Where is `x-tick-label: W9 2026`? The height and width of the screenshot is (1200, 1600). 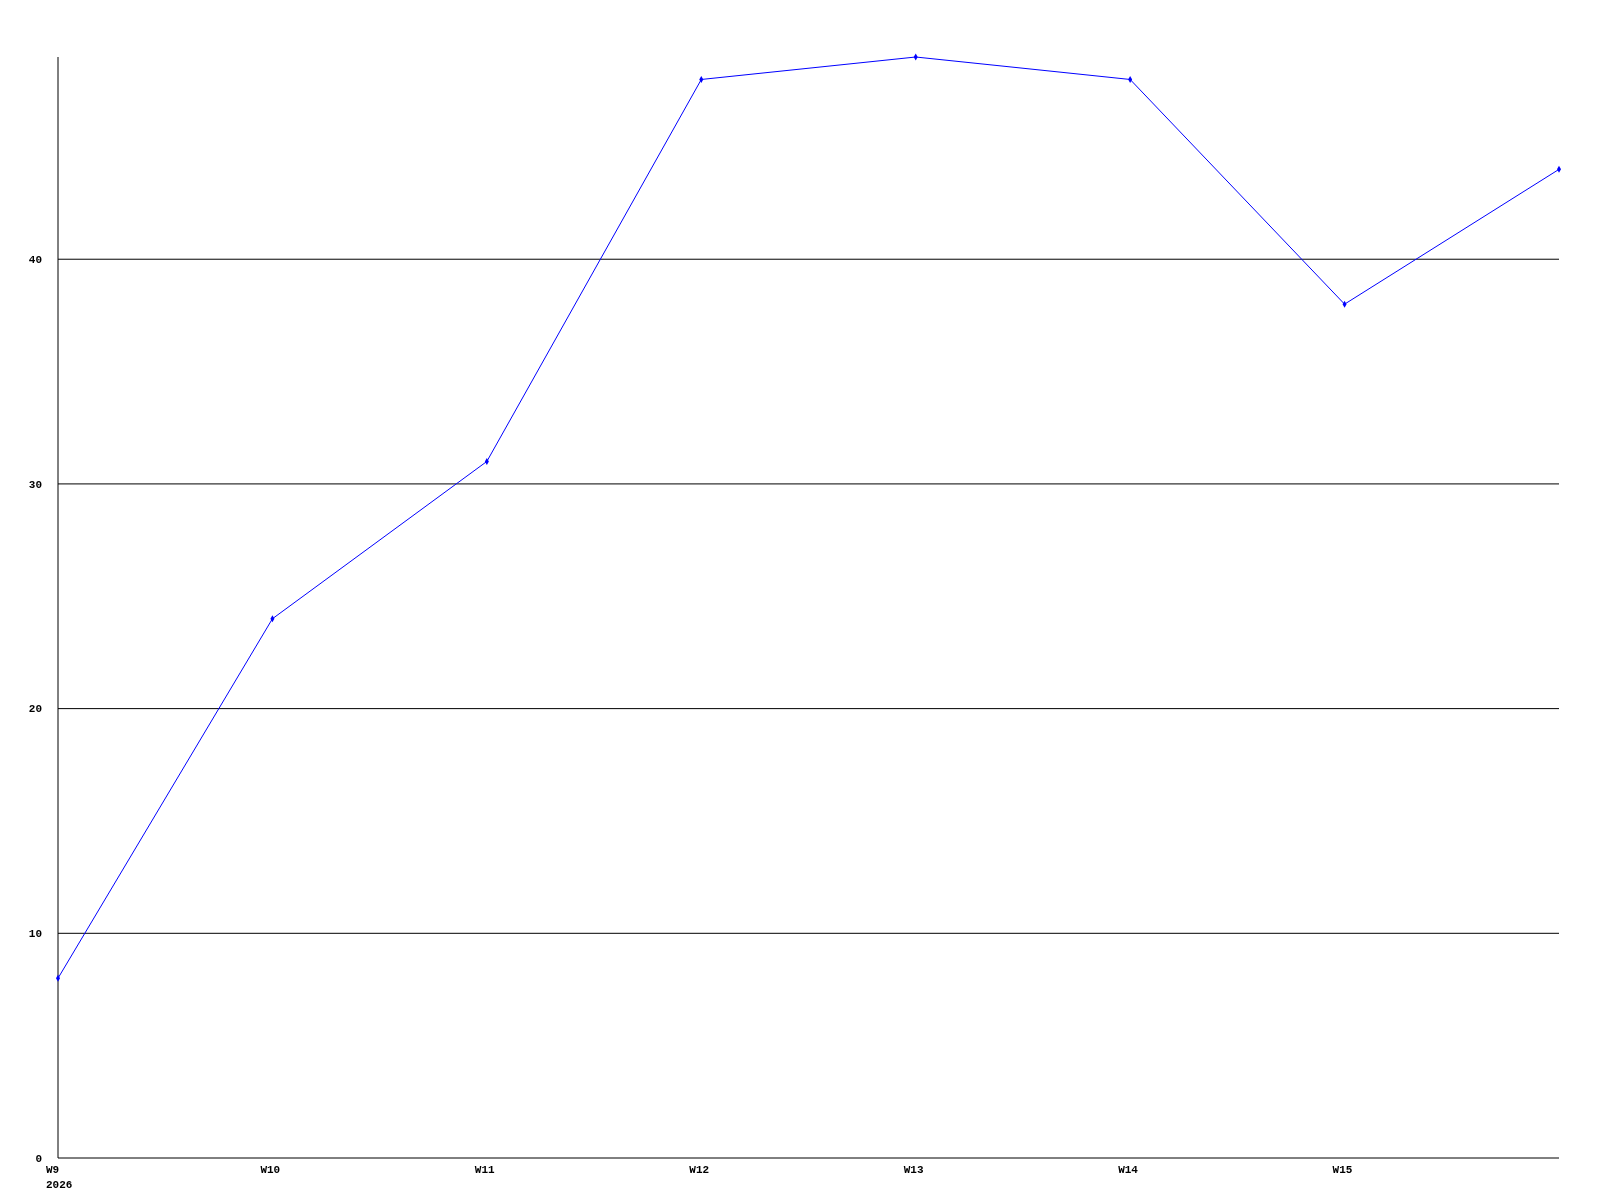 x-tick-label: W9 2026 is located at coordinates (59, 1177).